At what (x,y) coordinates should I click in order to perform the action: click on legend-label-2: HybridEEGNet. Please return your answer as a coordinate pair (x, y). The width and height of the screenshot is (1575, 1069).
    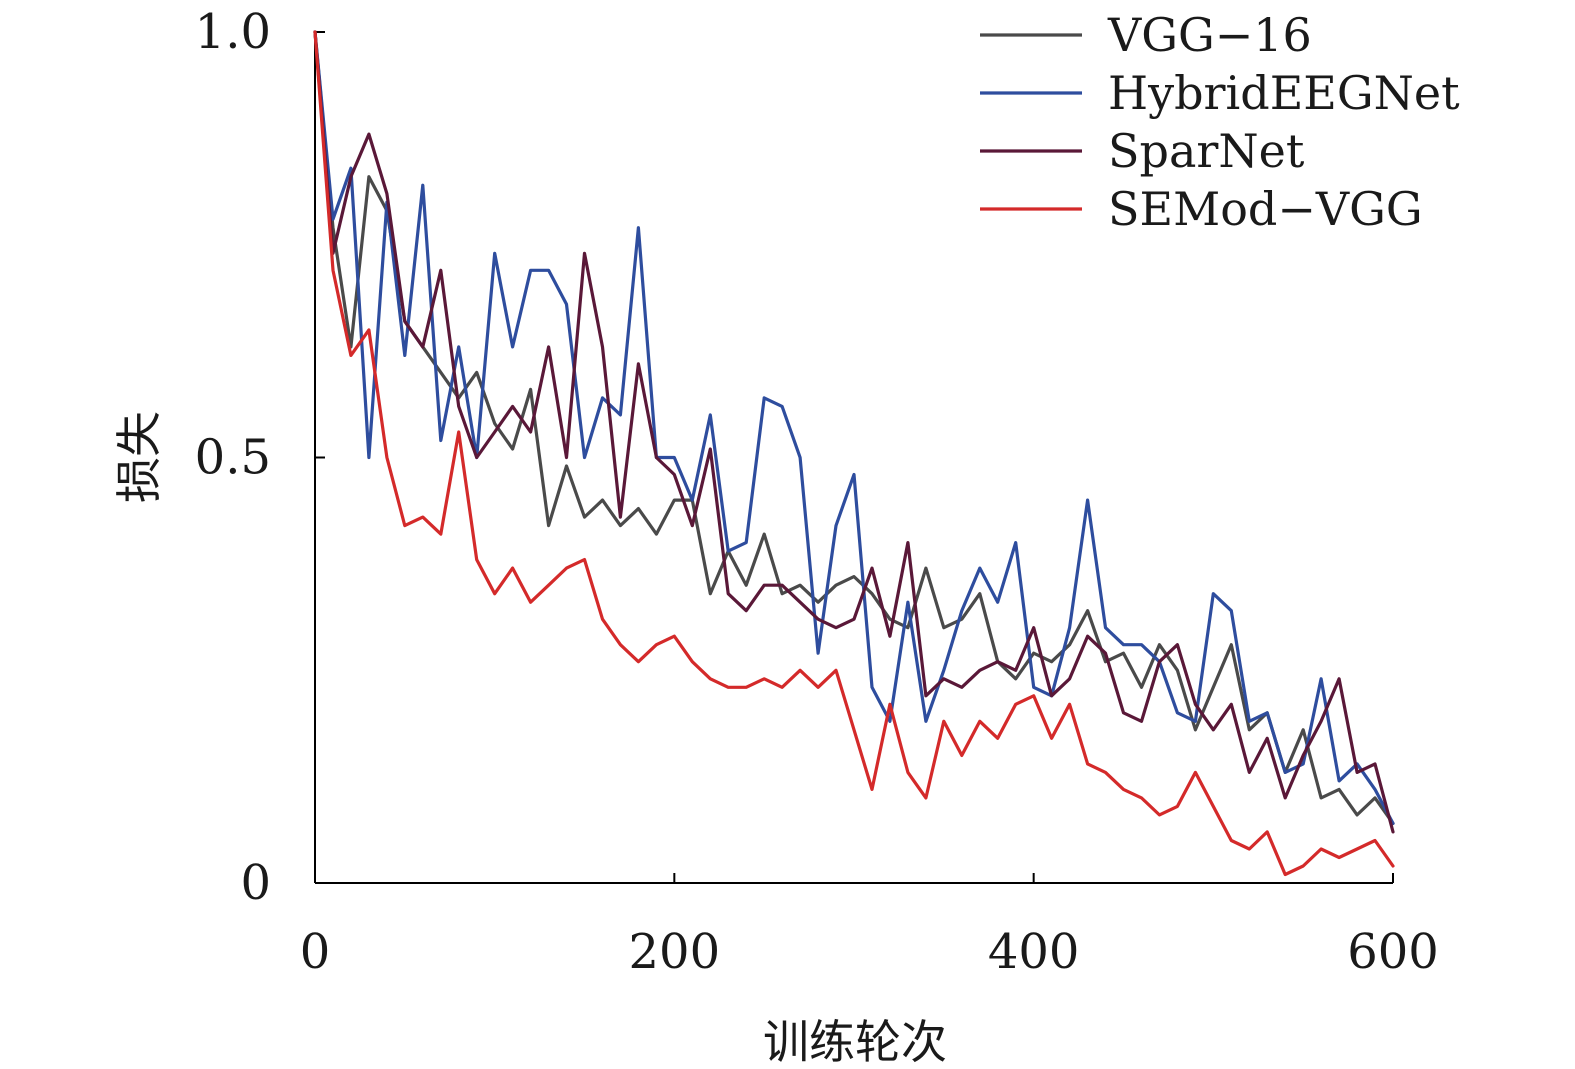
    Looking at the image, I should click on (1284, 93).